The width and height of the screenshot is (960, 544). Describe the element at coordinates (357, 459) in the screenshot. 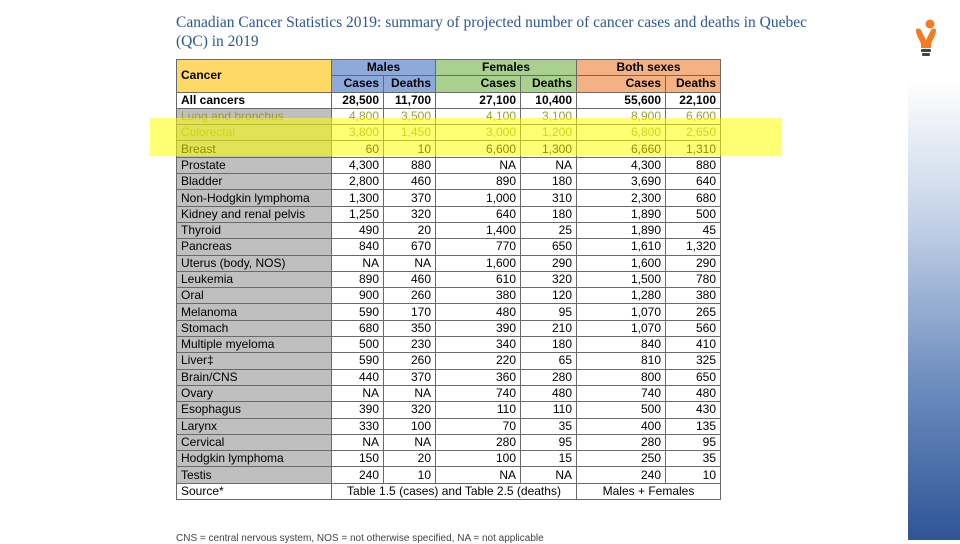

I see `value-cell-m-cases: 150` at that location.